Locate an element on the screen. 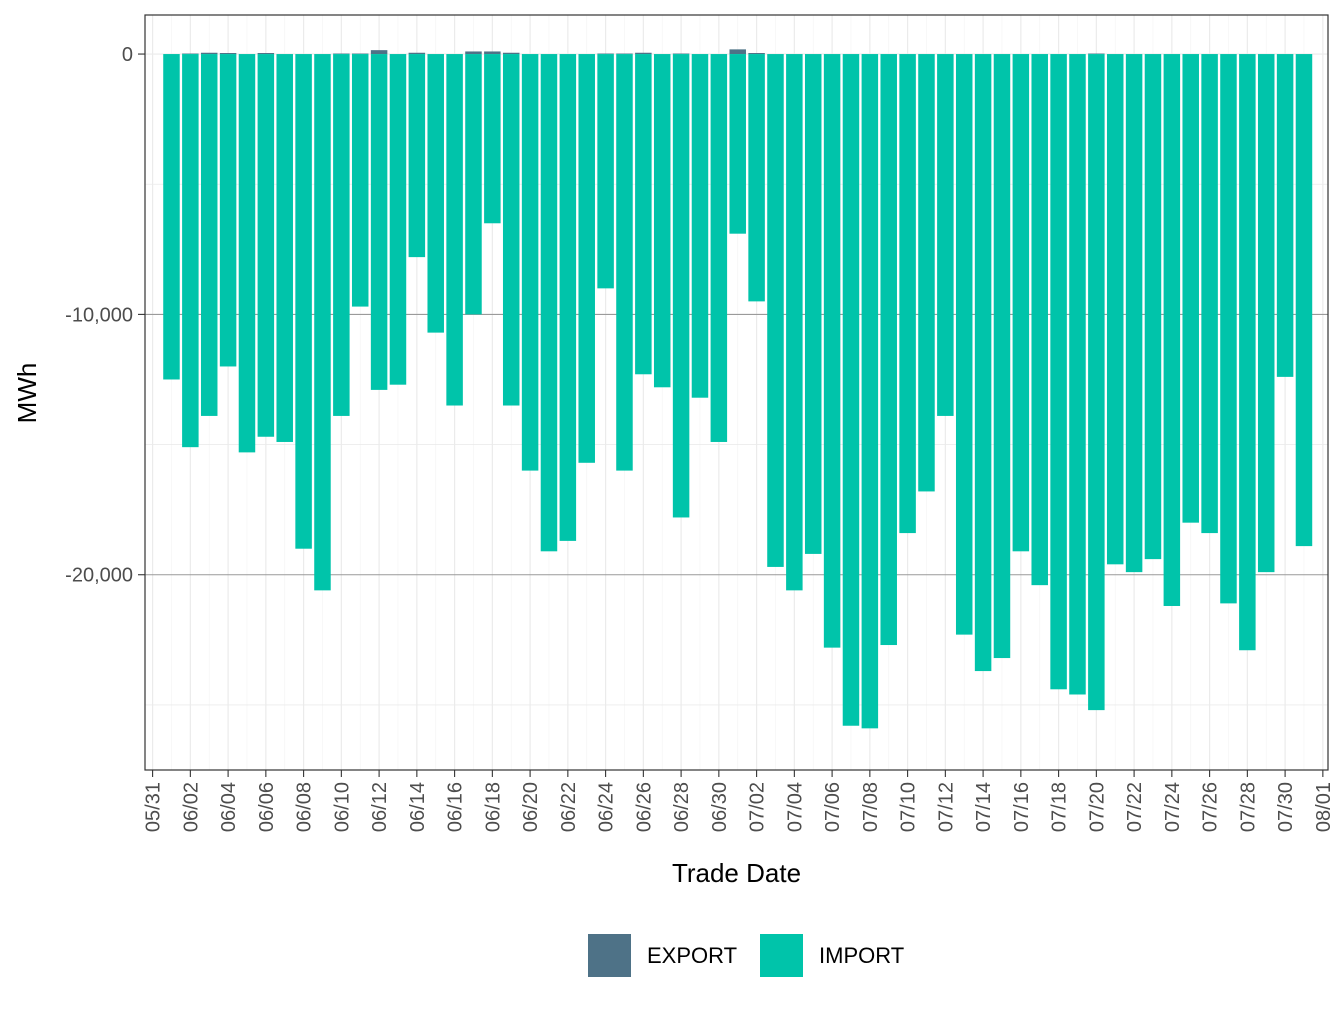 This screenshot has height=1013, width=1344. bar-export: 06/19 EXPORT: 50 is located at coordinates (511, 53).